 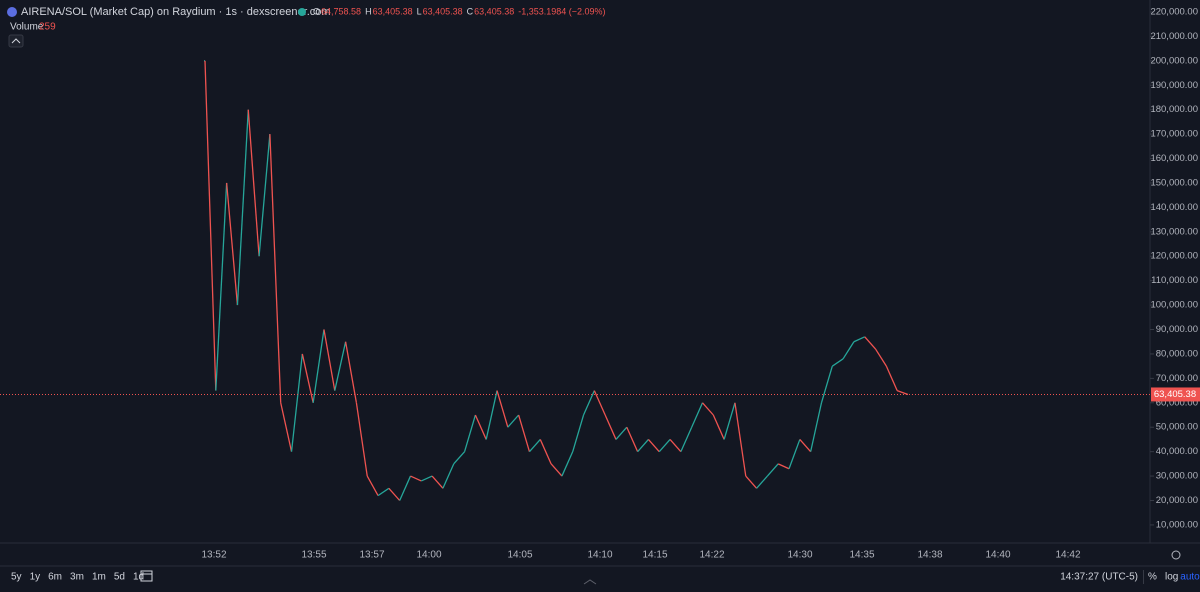 What do you see at coordinates (1176, 555) in the screenshot?
I see `settings-icon` at bounding box center [1176, 555].